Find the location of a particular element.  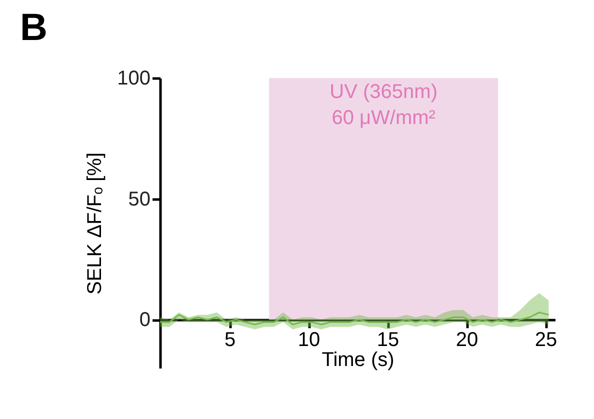

x-tick-label: 15 is located at coordinates (388, 340).